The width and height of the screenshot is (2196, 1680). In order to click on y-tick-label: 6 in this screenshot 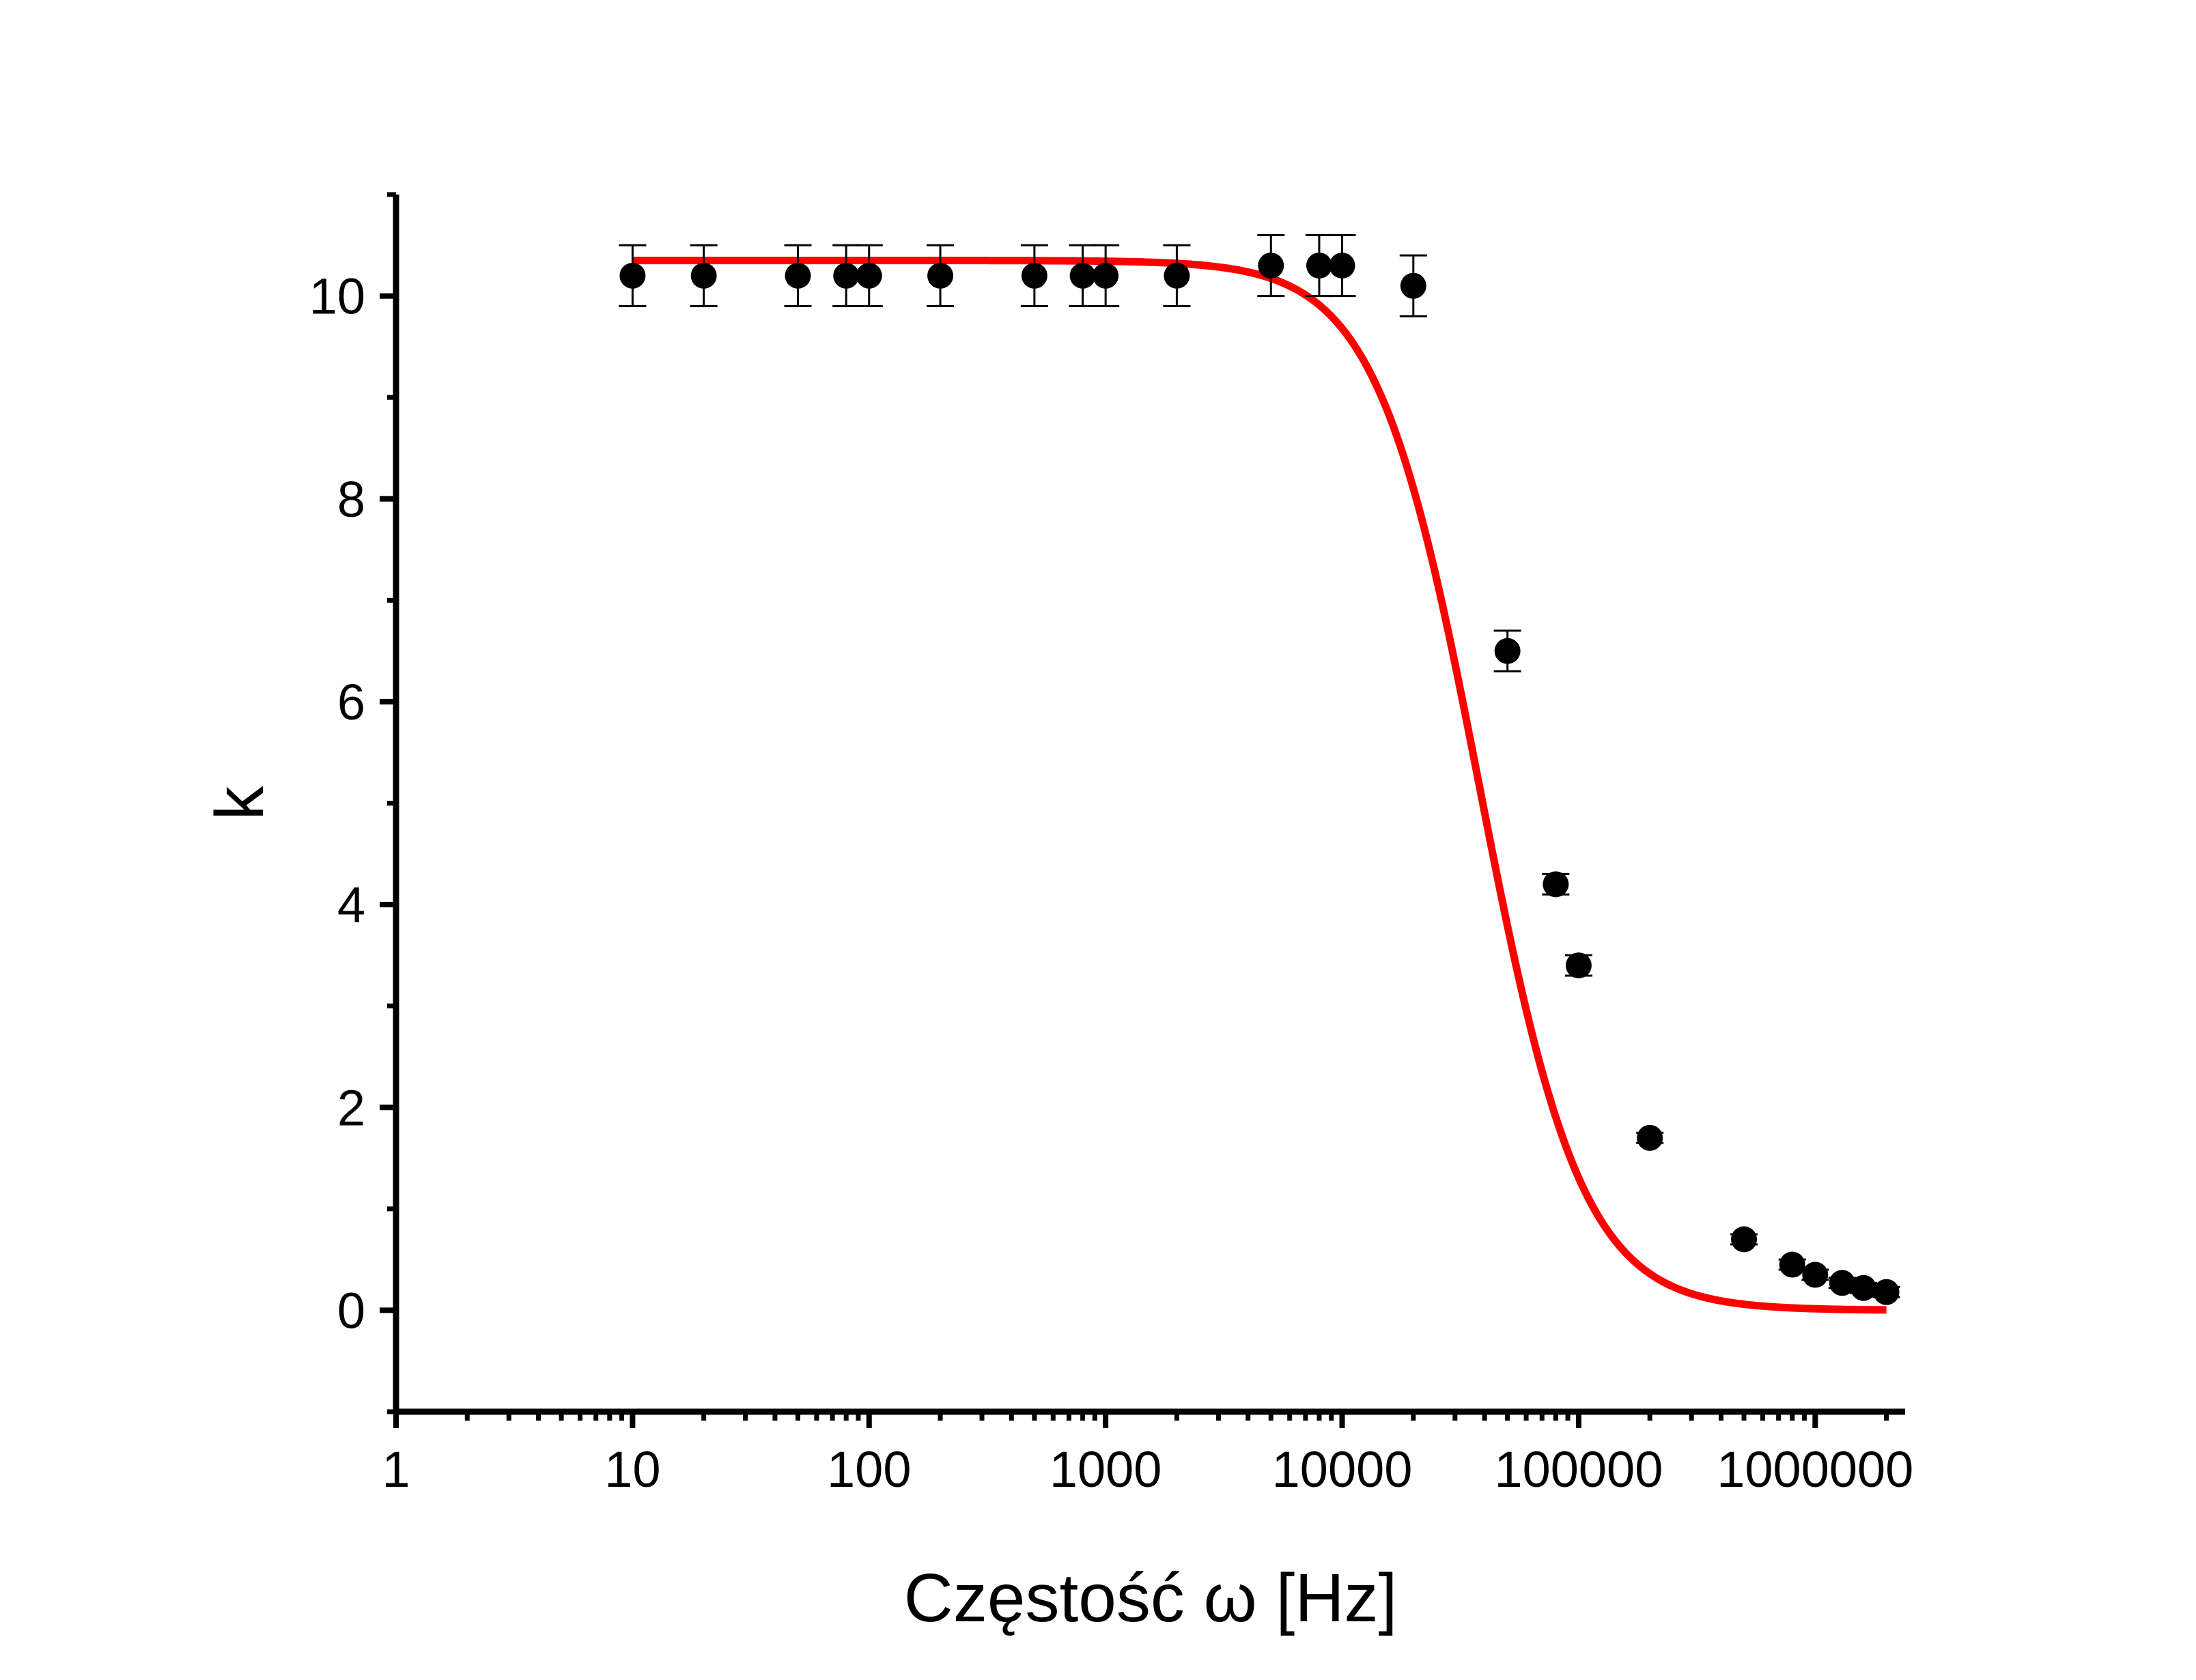, I will do `click(351, 702)`.